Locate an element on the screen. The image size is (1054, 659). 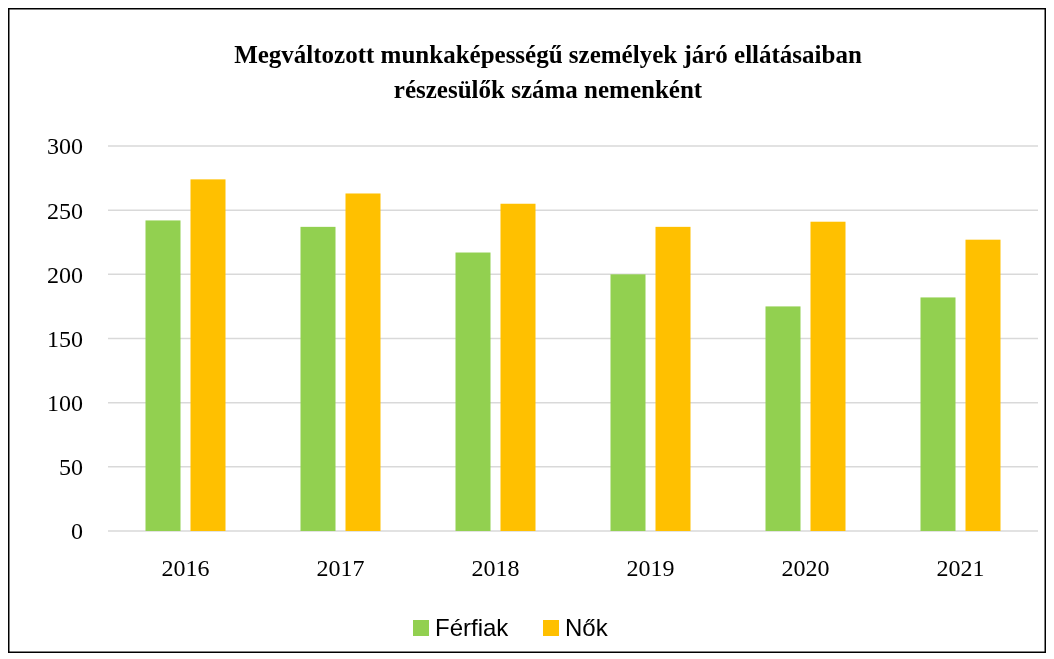
y-tick-label: 200 is located at coordinates (65, 274).